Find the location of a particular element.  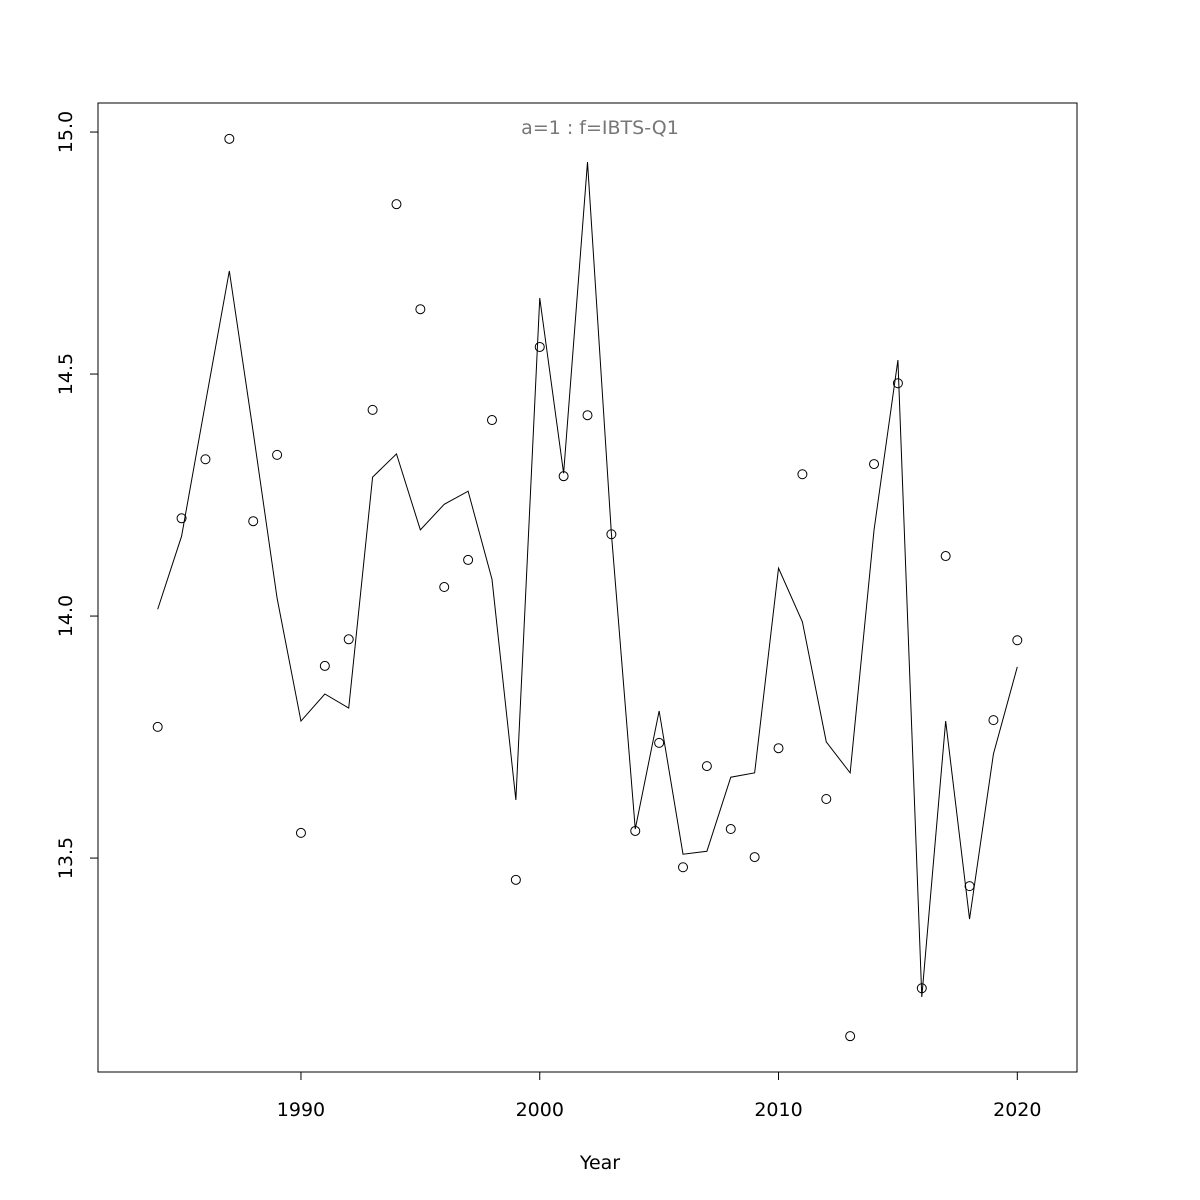

y-tick-label: 14.5 is located at coordinates (66, 374).